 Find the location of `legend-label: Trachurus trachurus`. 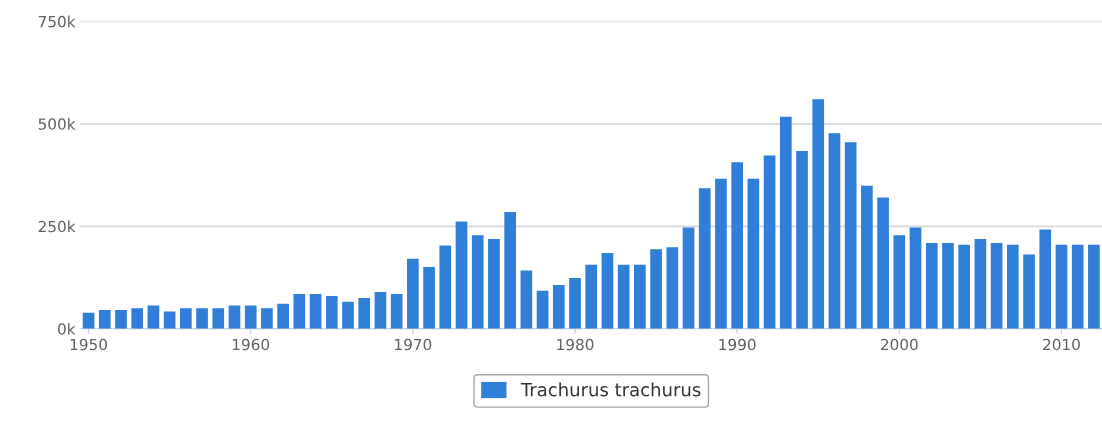

legend-label: Trachurus trachurus is located at coordinates (610, 389).